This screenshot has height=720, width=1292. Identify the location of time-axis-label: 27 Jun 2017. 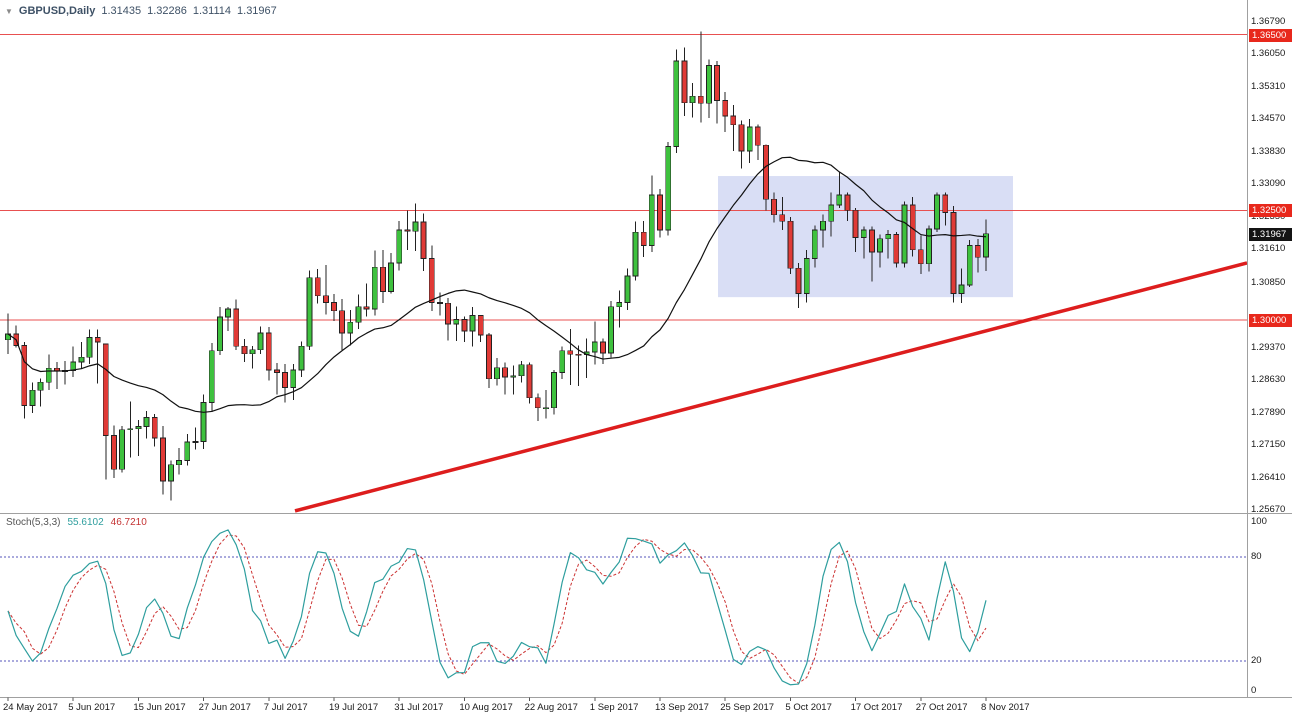
(224, 707).